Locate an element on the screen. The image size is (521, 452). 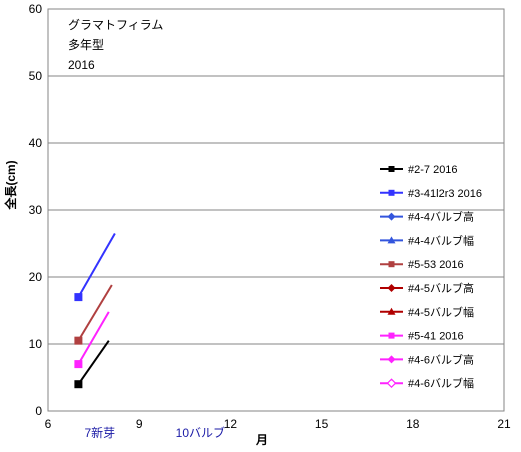
series-group is located at coordinates (95, 310).